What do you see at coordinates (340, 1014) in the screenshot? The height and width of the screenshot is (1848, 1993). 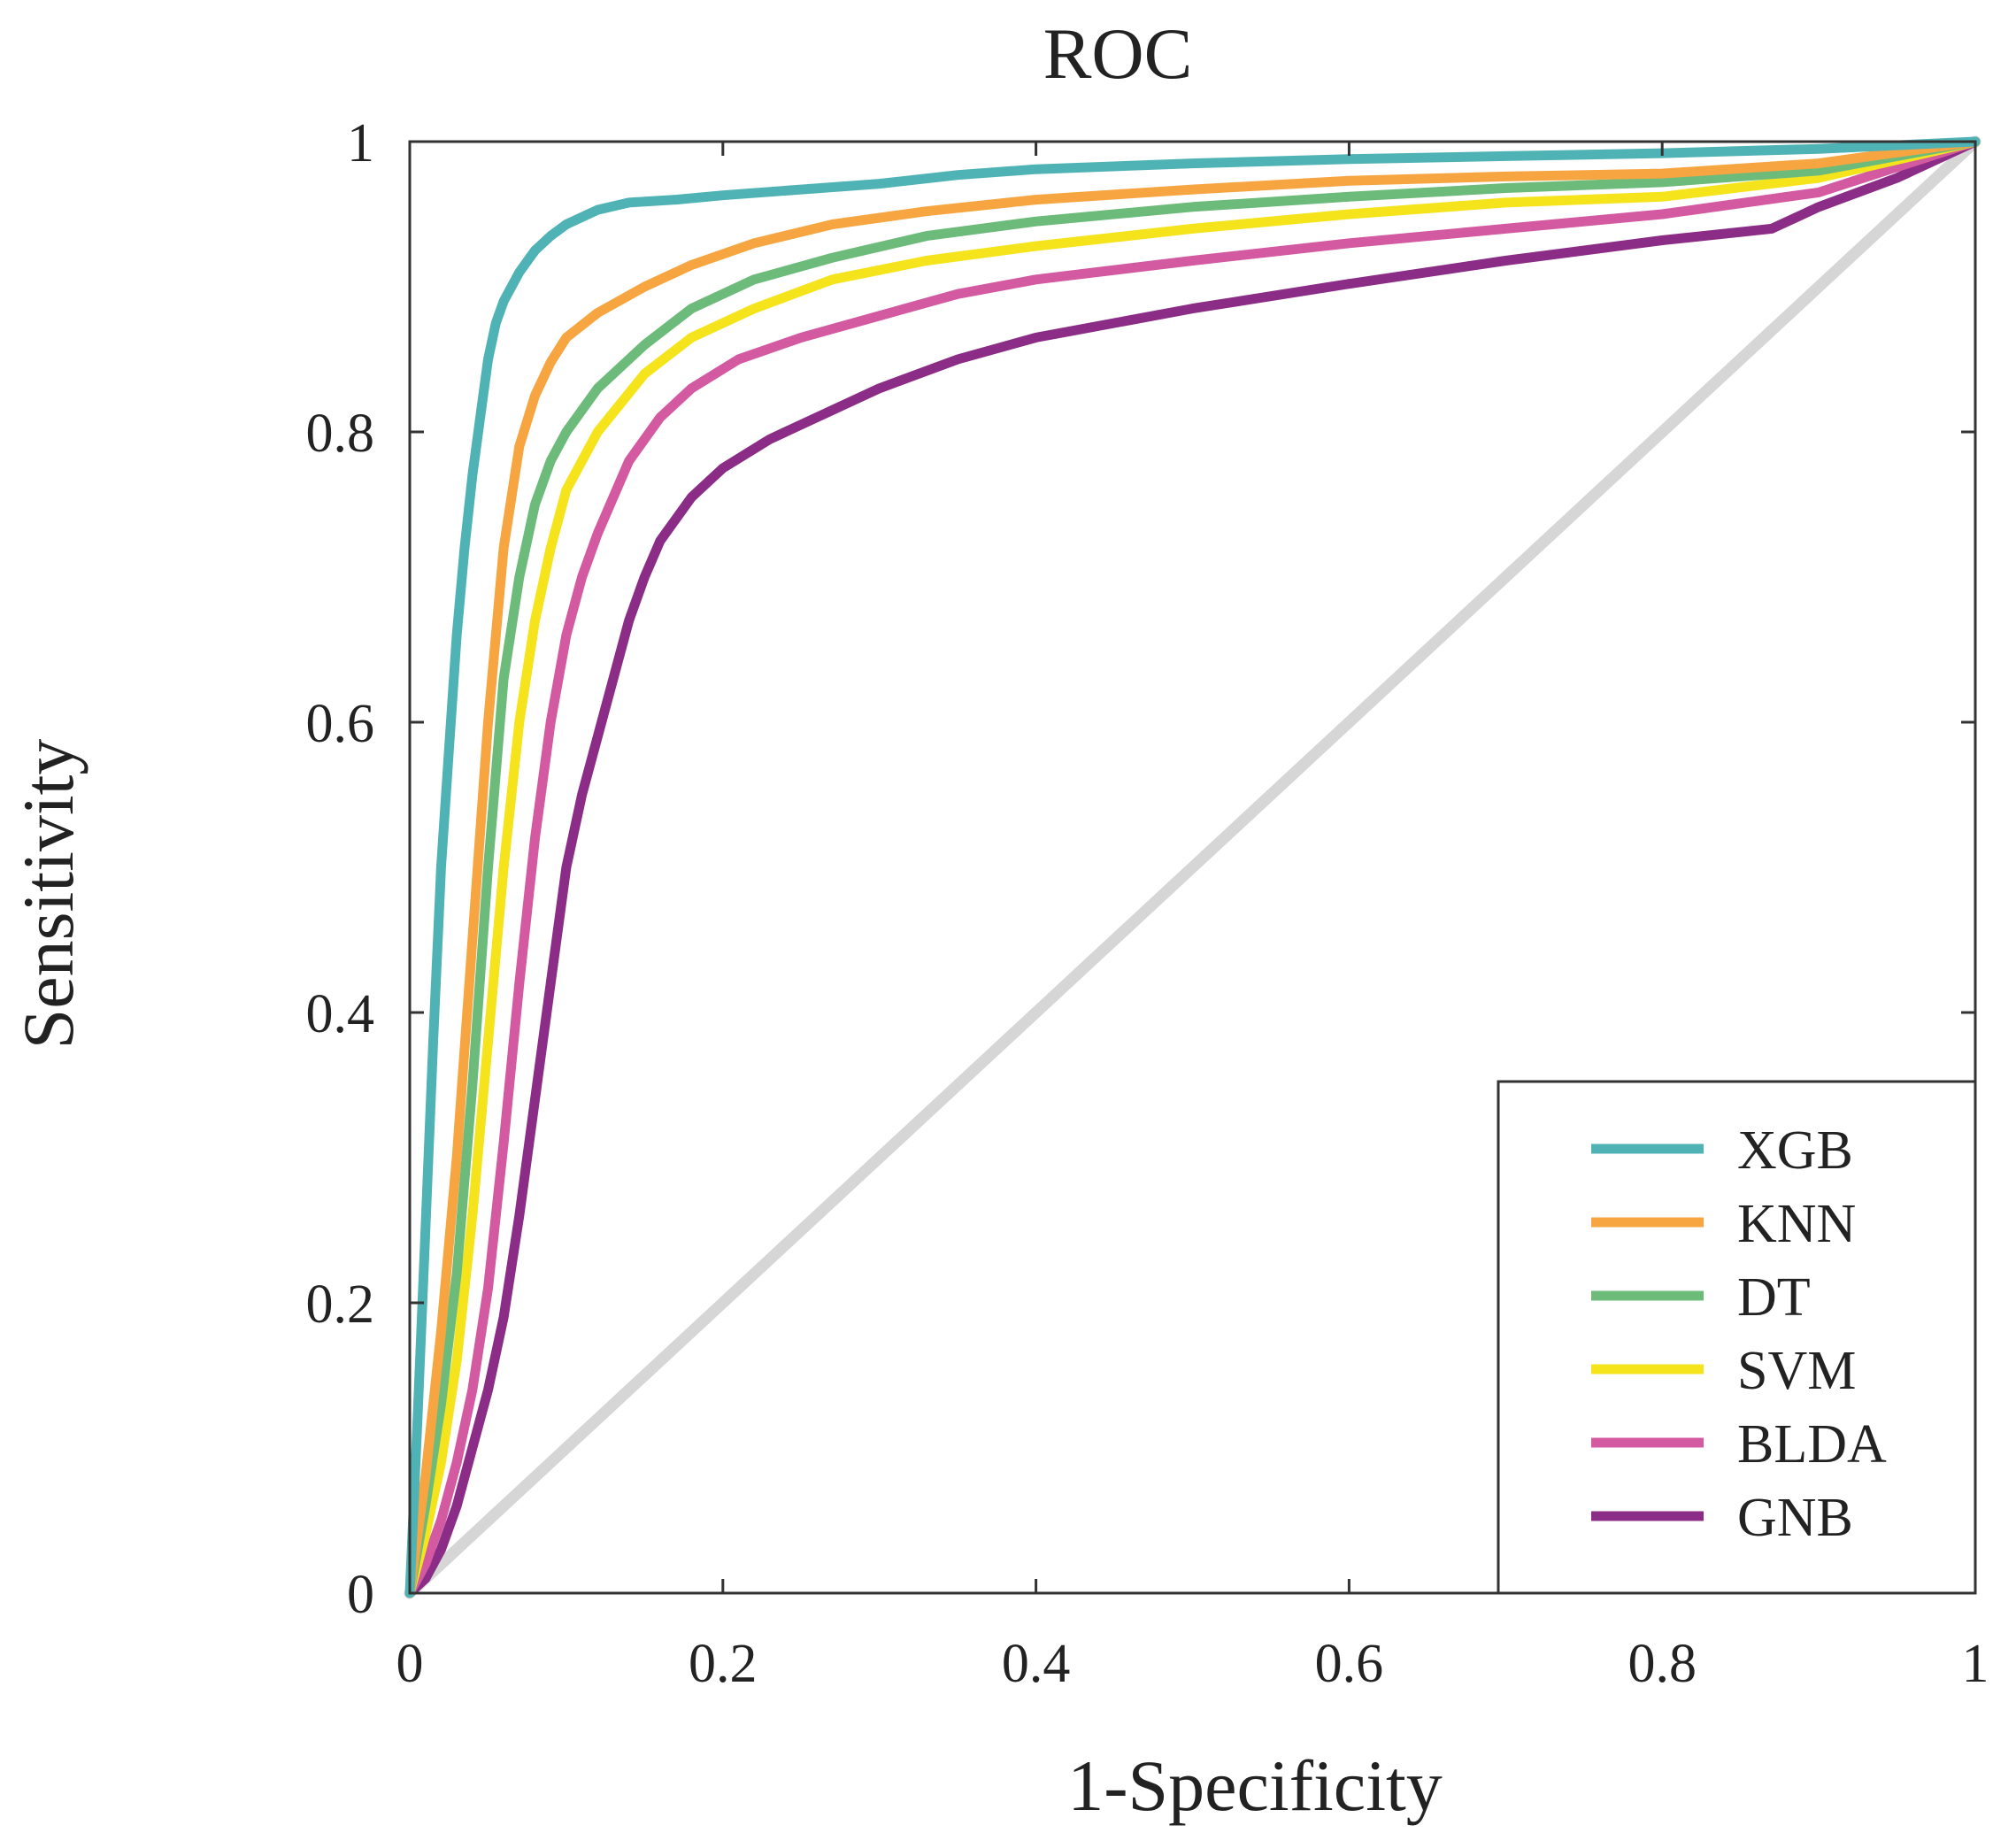 I see `y-tick-label: 0.4` at bounding box center [340, 1014].